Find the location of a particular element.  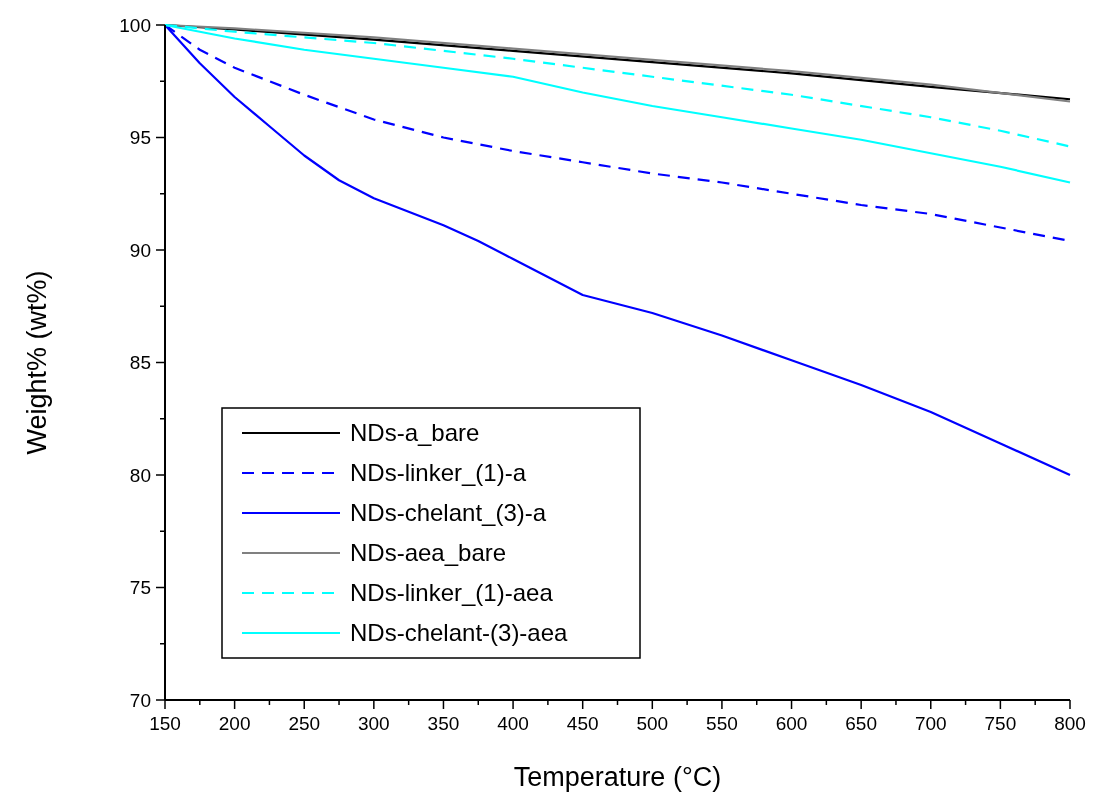

legend-label: NDs-aea_bare is located at coordinates (428, 553).